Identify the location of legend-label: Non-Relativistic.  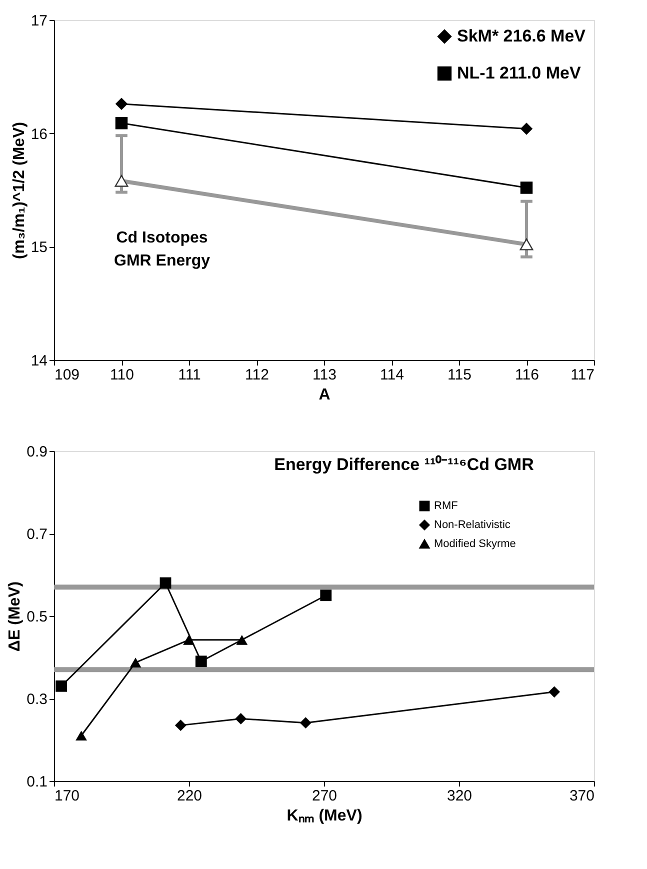
(472, 525).